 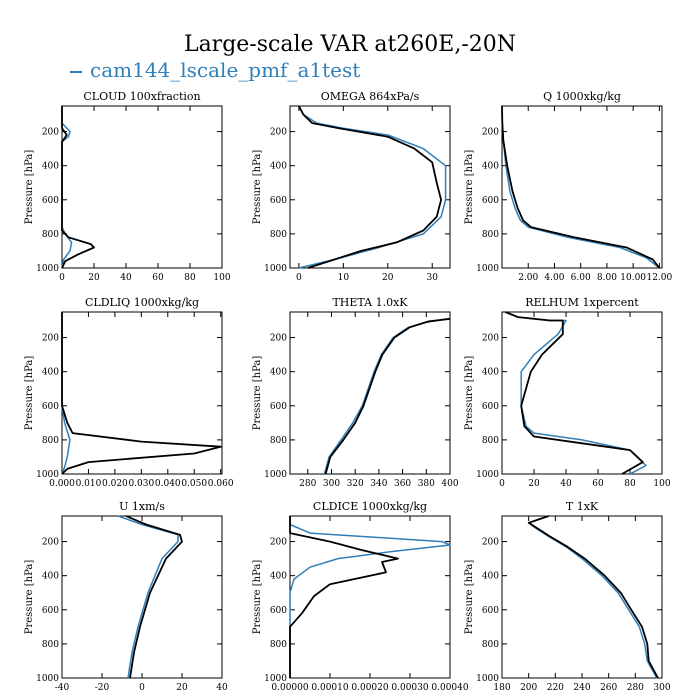 What do you see at coordinates (329, 688) in the screenshot?
I see `x-tick-label: 0.00010` at bounding box center [329, 688].